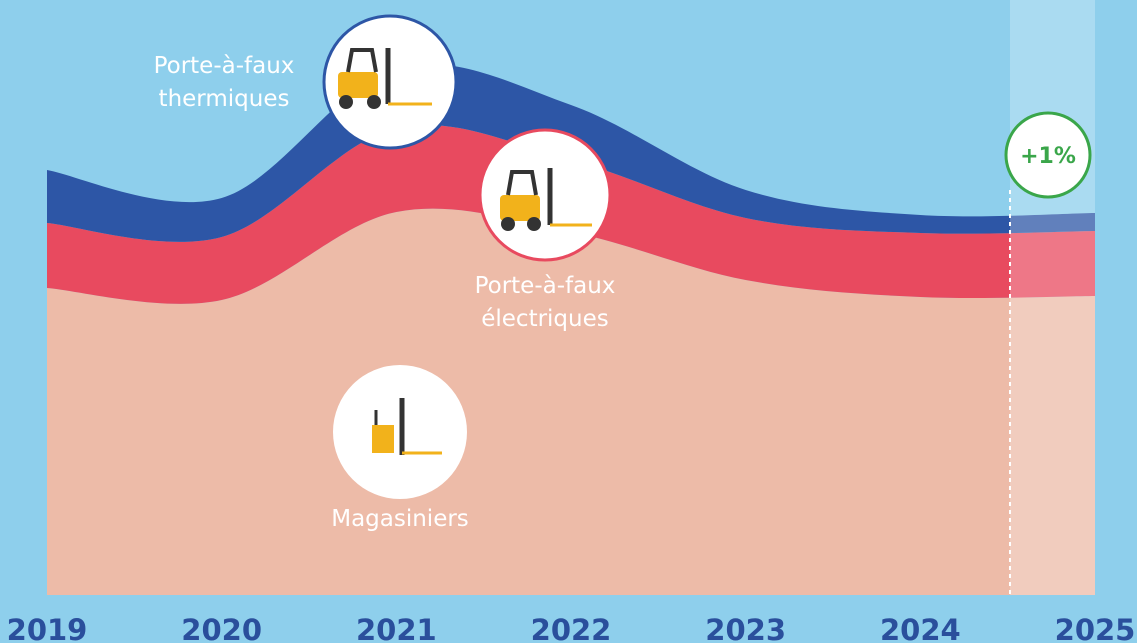  What do you see at coordinates (745, 628) in the screenshot?
I see `x-tick-label: 2023` at bounding box center [745, 628].